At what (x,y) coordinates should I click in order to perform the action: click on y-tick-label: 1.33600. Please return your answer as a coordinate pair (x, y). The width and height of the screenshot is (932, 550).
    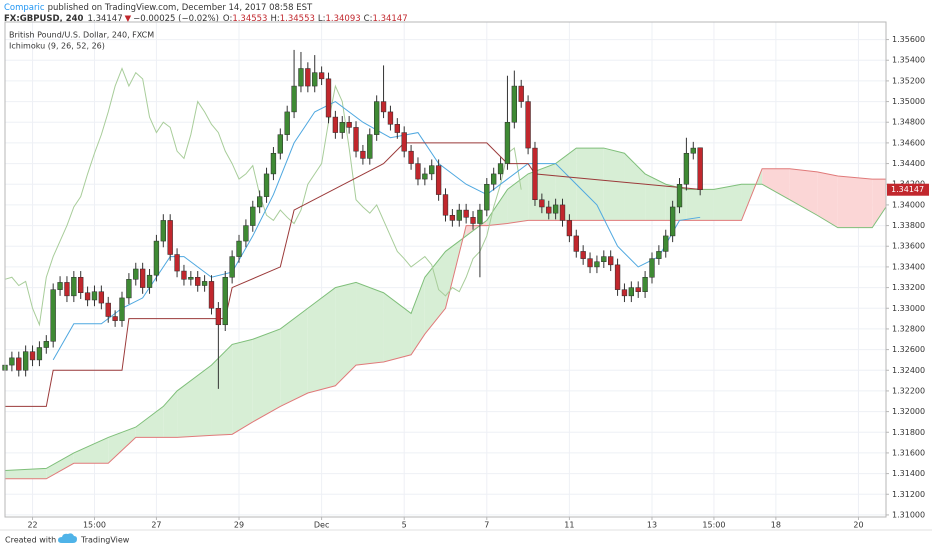
    Looking at the image, I should click on (908, 246).